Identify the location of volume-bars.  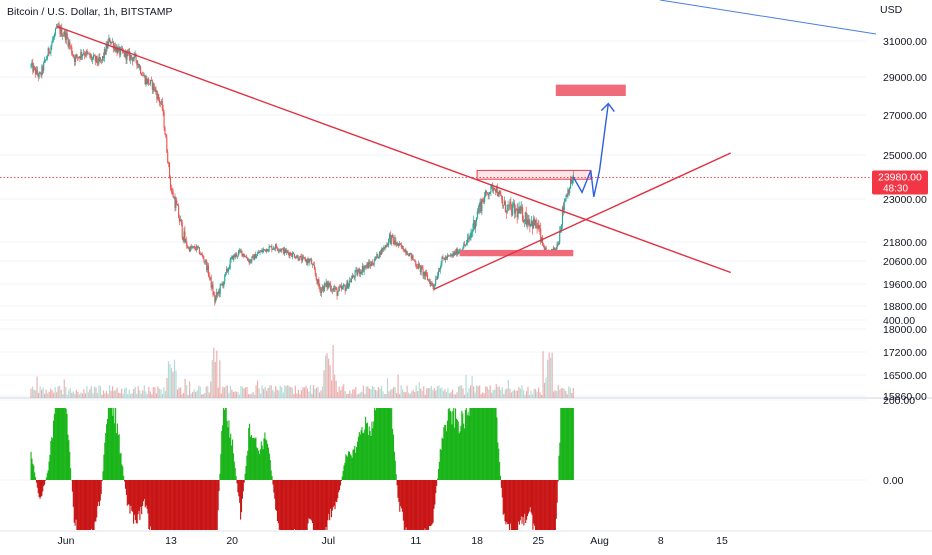
(301, 371).